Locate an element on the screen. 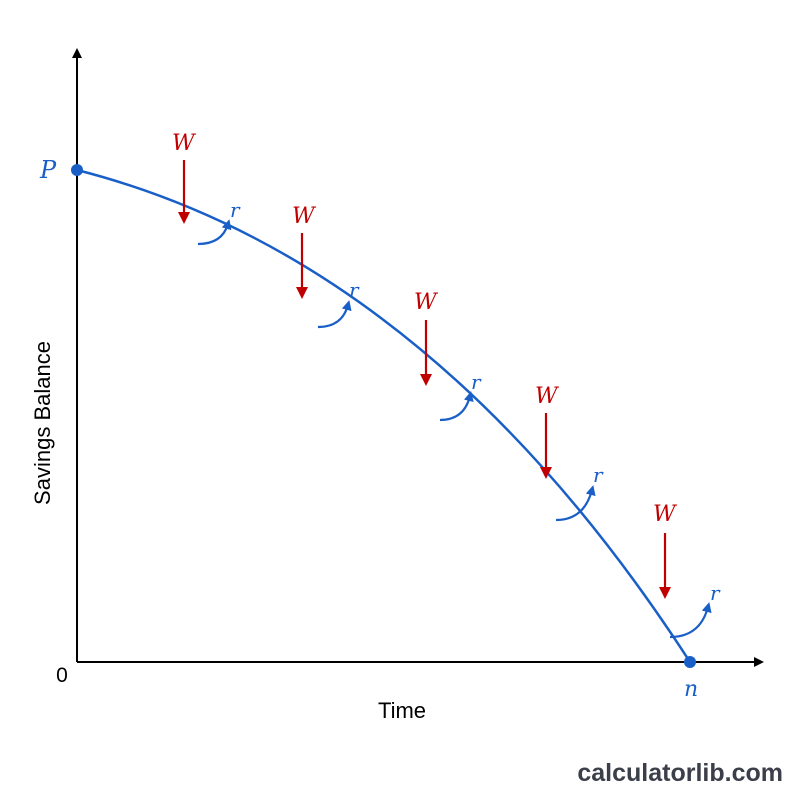  origin-label: 0 is located at coordinates (62, 675).